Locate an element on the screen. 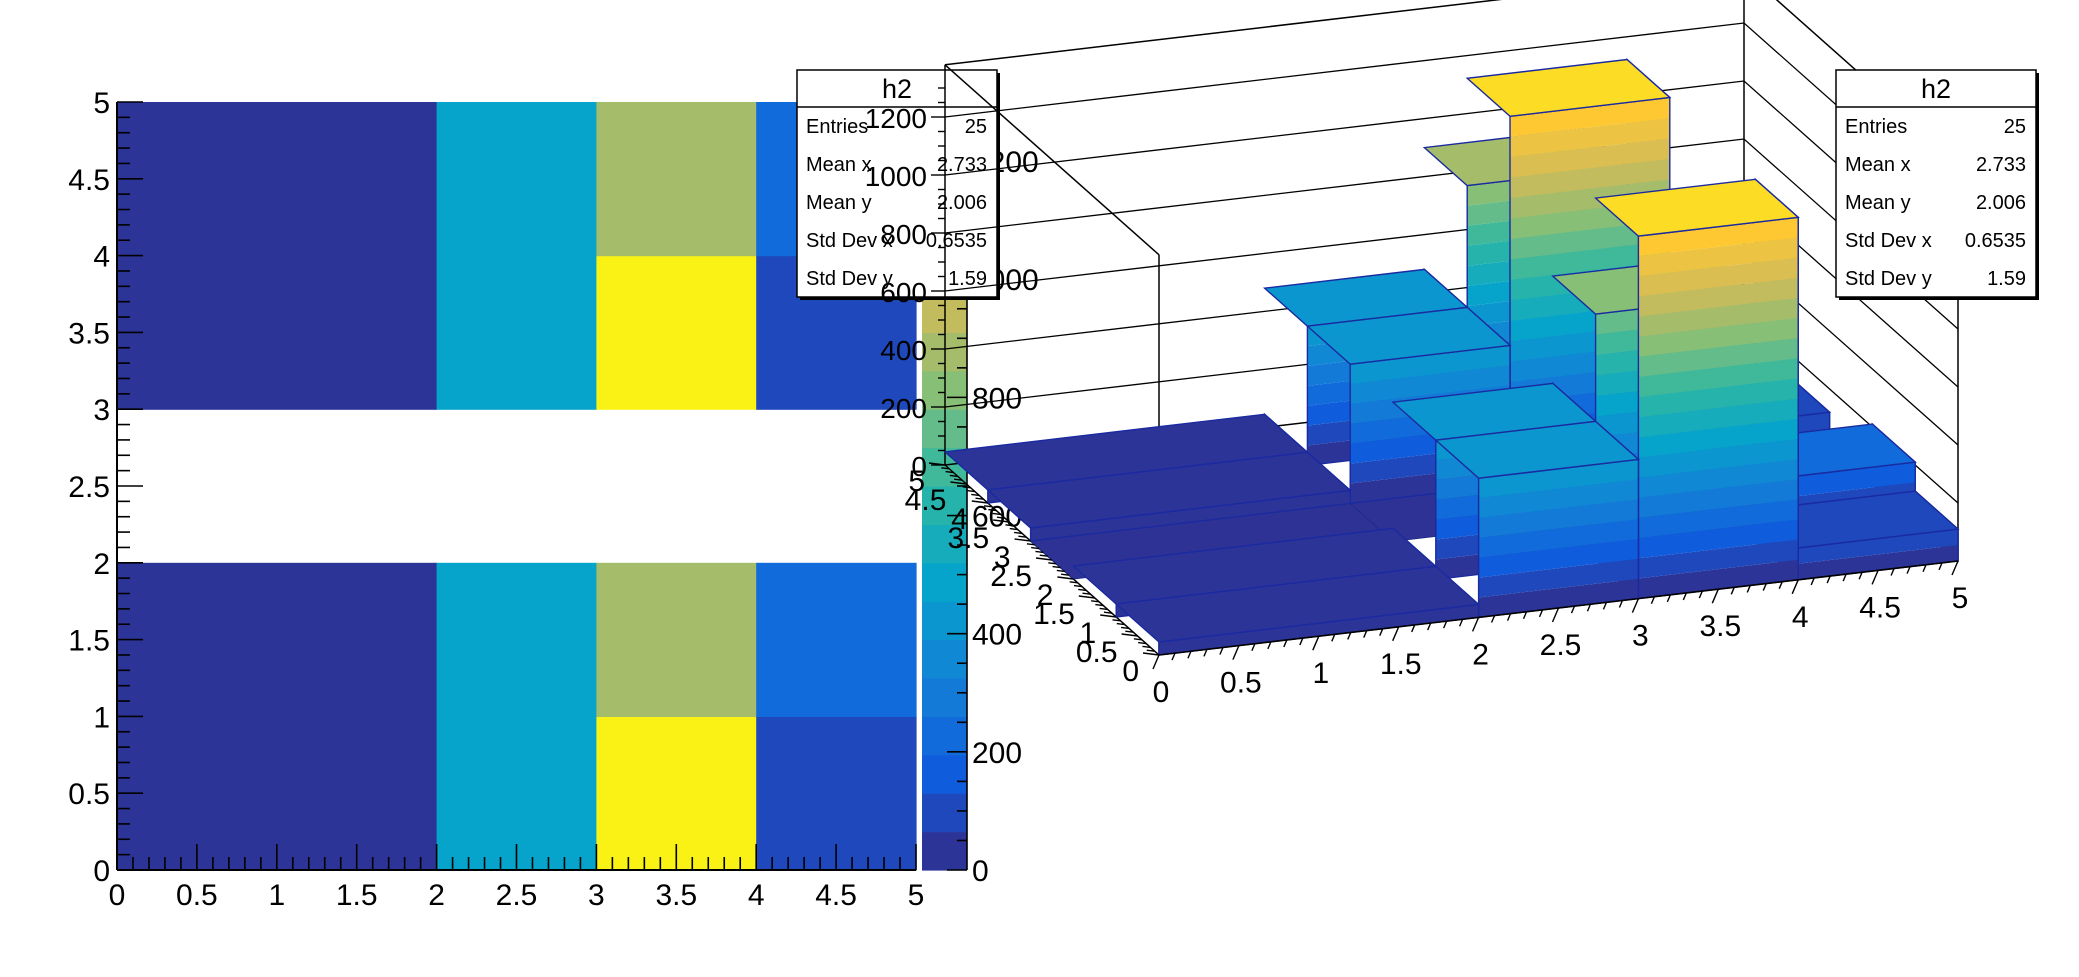 Image resolution: width=2079 pixels, height=977 pixels. x-tick-label: 0.5 is located at coordinates (1241, 683).